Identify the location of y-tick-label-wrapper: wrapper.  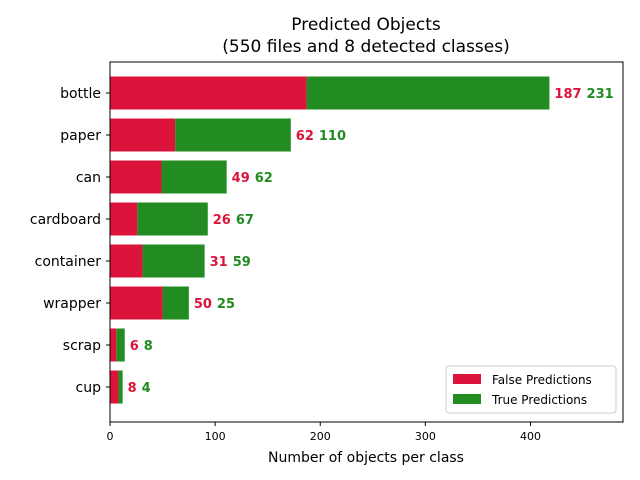
(72, 304).